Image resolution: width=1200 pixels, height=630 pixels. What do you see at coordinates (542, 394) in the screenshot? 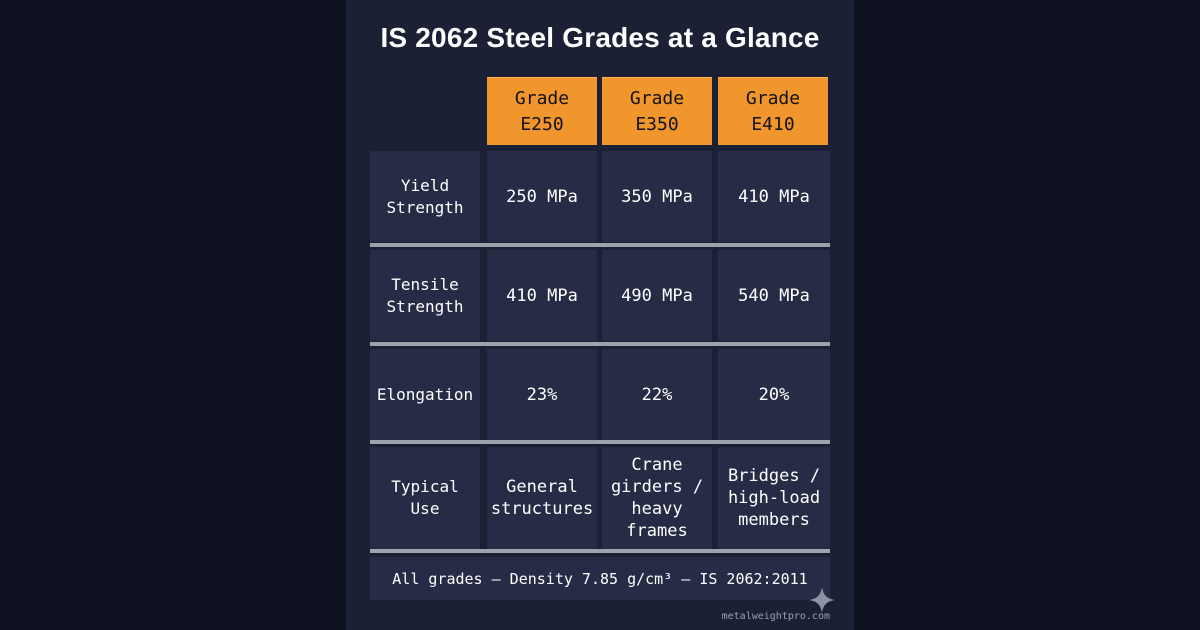
I see `table-cell: 23%` at bounding box center [542, 394].